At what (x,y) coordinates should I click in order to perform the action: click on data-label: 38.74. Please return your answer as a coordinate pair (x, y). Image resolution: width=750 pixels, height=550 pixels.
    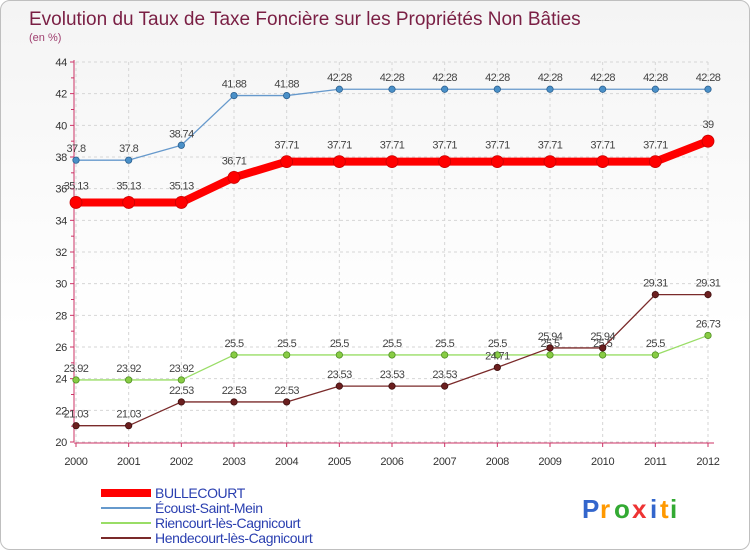
    Looking at the image, I should click on (181, 134).